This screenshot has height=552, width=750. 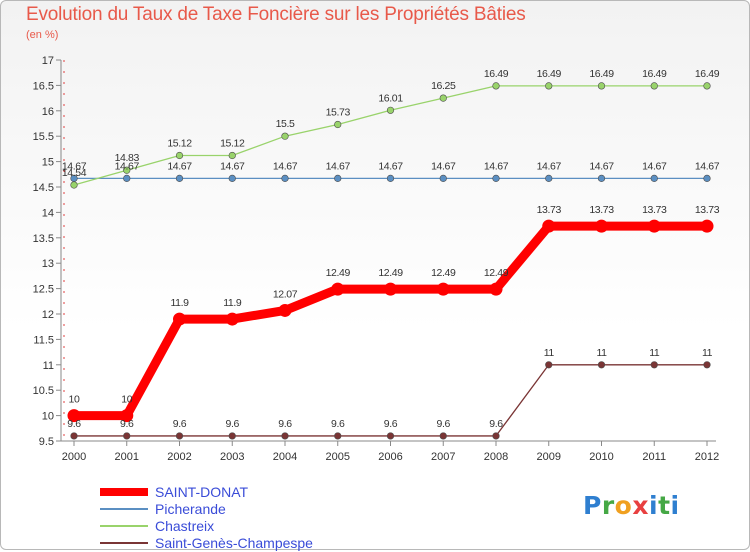 I want to click on y-tick-label: 13, so click(x=48, y=264).